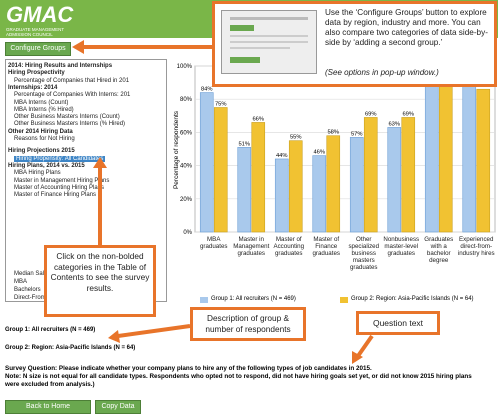  What do you see at coordinates (333, 133) in the screenshot?
I see `value-label: 58%` at bounding box center [333, 133].